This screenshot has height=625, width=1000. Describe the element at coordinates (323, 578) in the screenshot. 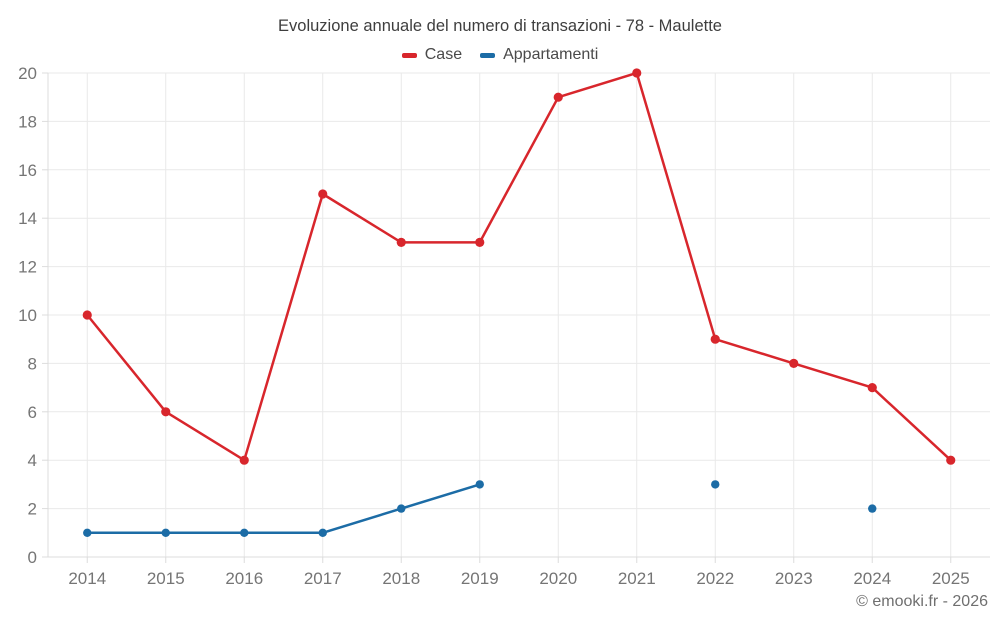

I see `x-tick-label: 2017` at that location.